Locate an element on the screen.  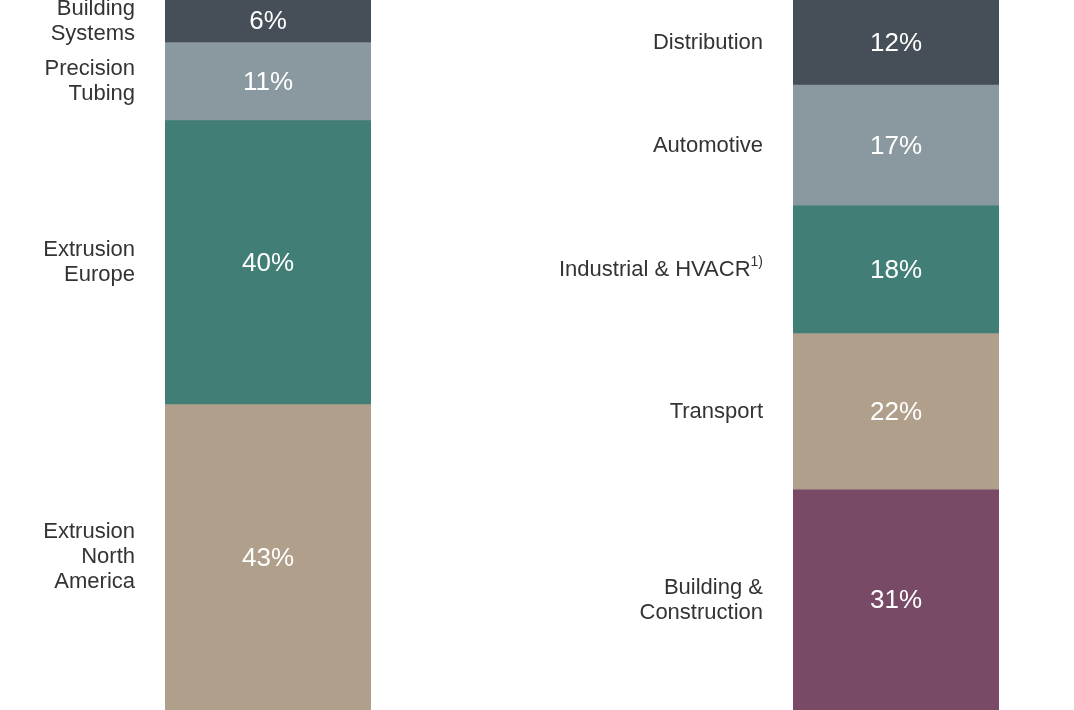
series-label: Precision Tubing is located at coordinates (89, 80).